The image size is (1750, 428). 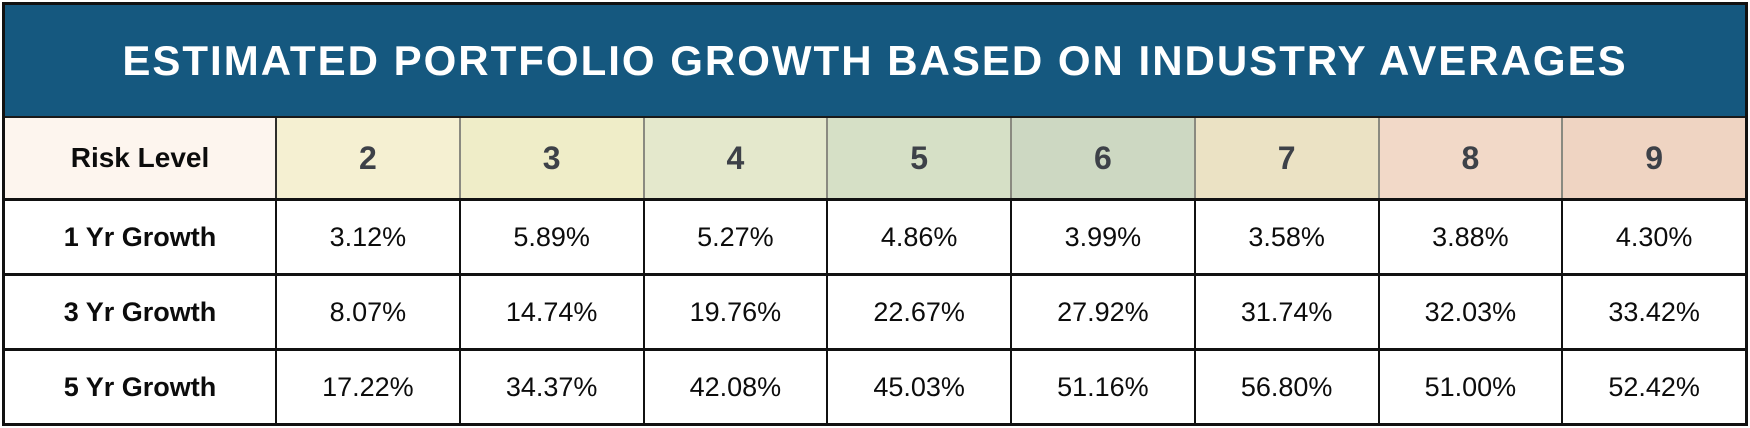 What do you see at coordinates (1653, 237) in the screenshot?
I see `cell-1yr-risk9: 4.30%` at bounding box center [1653, 237].